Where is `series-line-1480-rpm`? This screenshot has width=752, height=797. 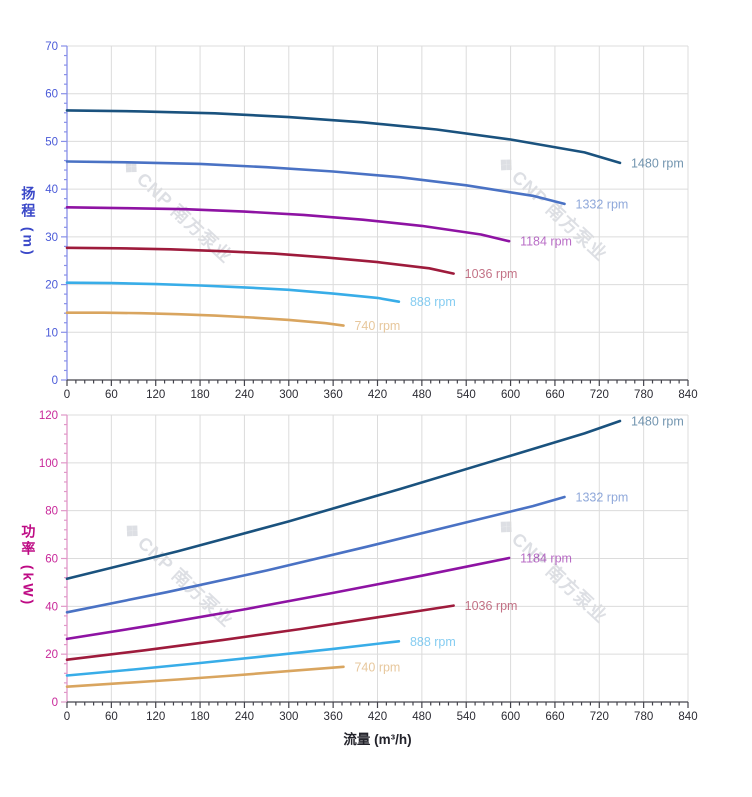
series-line-1480-rpm is located at coordinates (343, 137).